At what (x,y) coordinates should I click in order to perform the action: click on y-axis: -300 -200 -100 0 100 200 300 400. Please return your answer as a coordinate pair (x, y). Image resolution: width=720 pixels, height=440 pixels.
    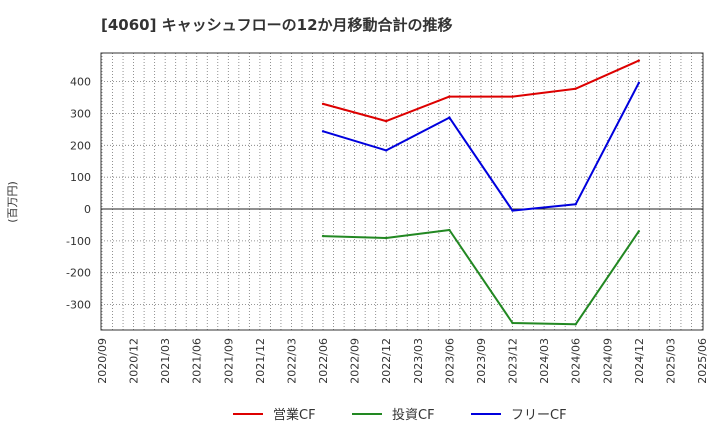
    Looking at the image, I should click on (78, 194).